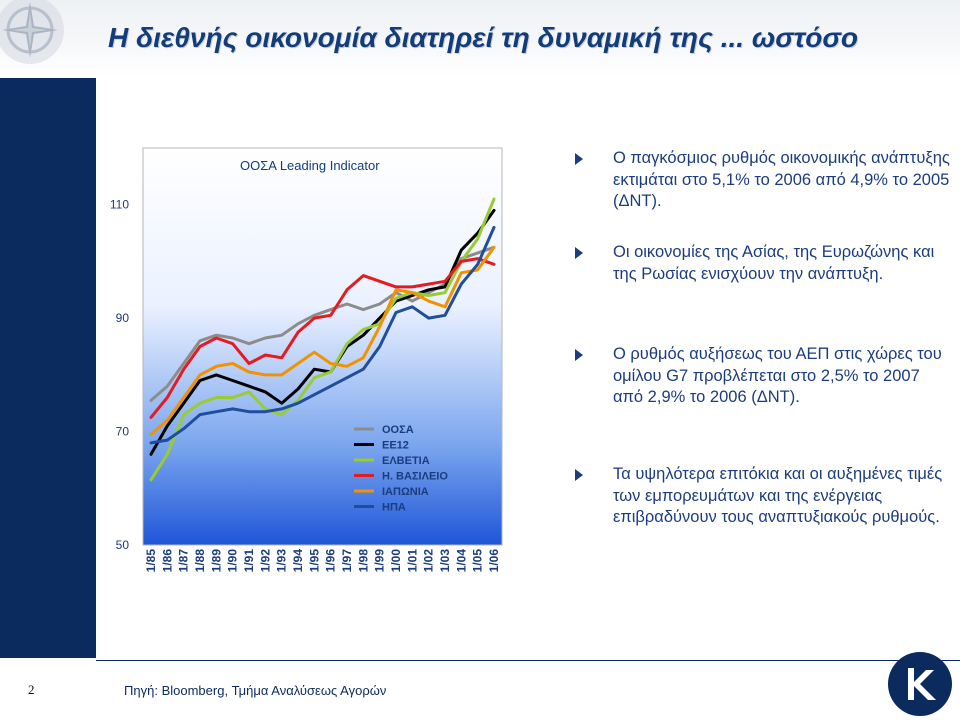  I want to click on chart-title: ΟΟΣΑ Leading Indicator, so click(310, 165).